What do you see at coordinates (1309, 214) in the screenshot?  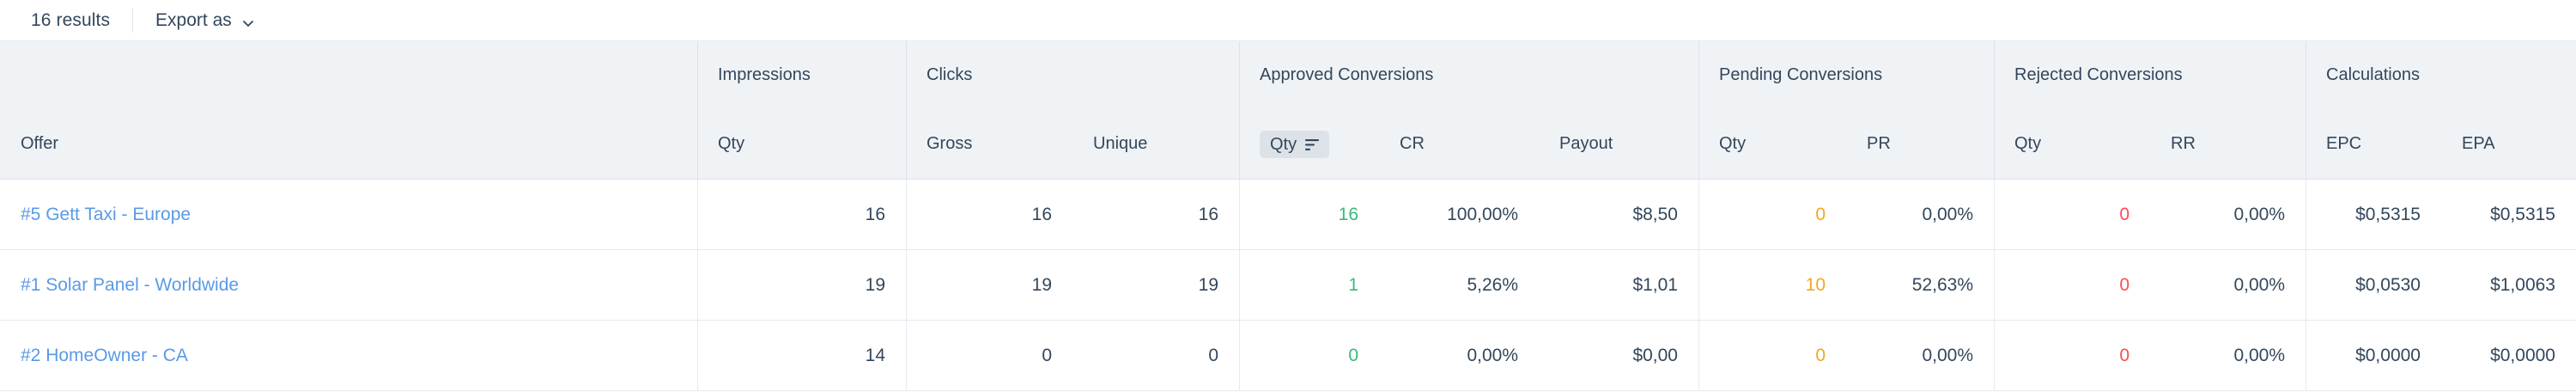 I see `cell-approved-qty: 16` at bounding box center [1309, 214].